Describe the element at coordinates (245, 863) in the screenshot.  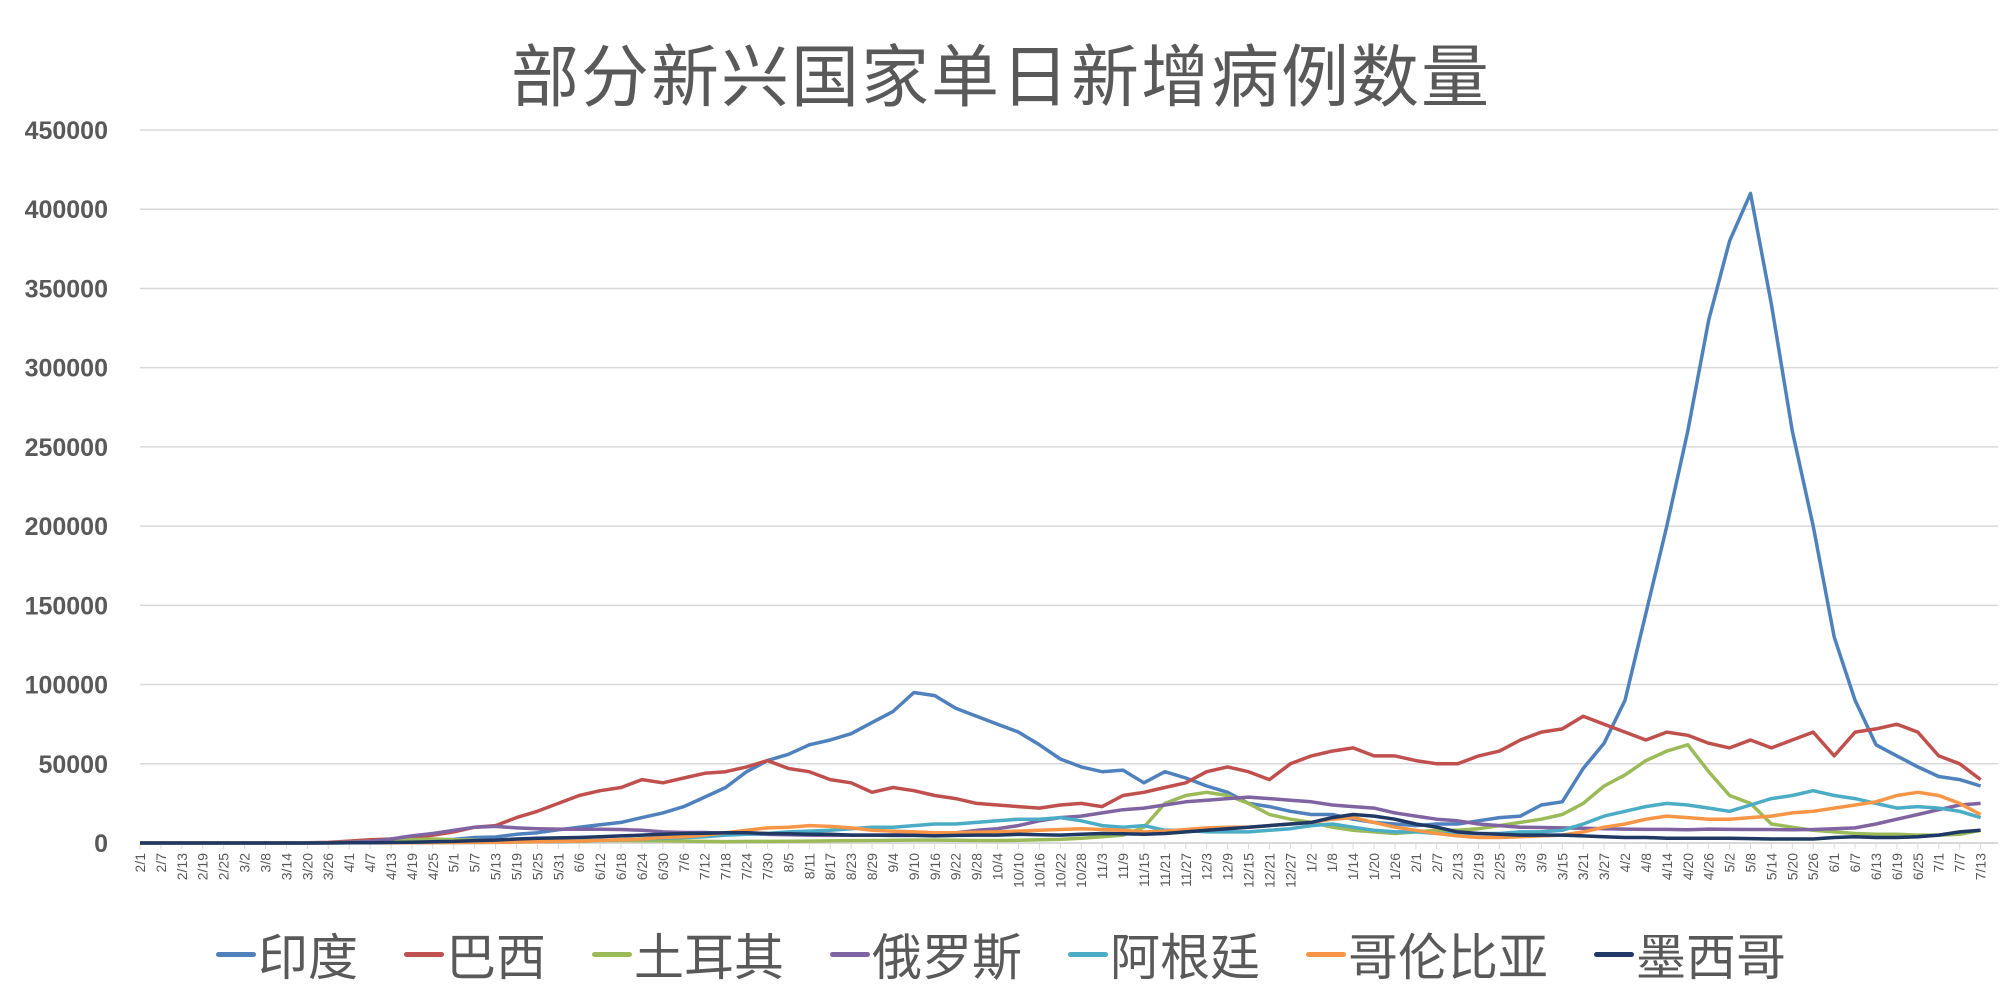
I see `x-tick-label: 3/2` at that location.